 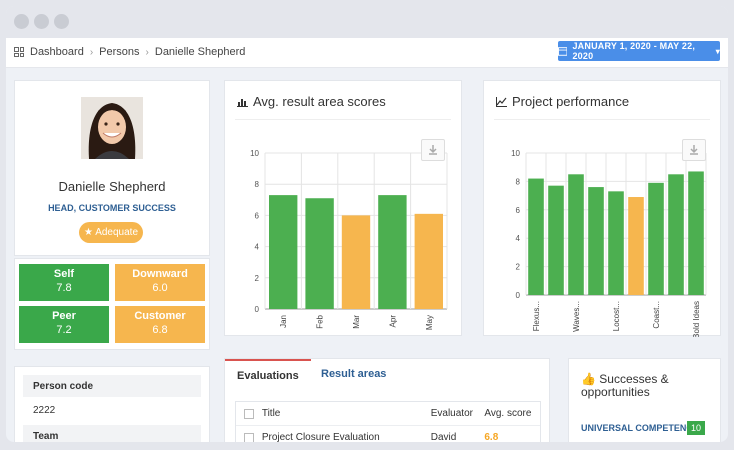 I want to click on row-title: Project Closure Evaluation, so click(x=320, y=437).